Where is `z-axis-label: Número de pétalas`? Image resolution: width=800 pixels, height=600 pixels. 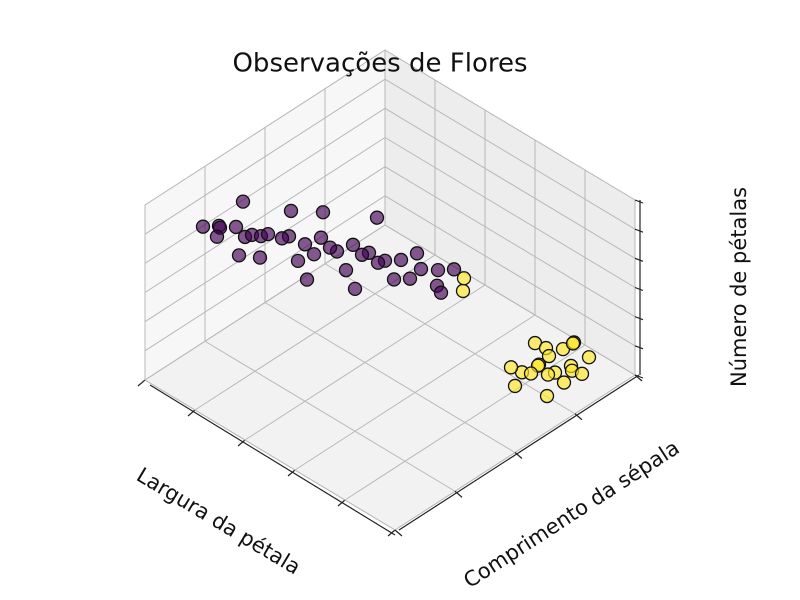
z-axis-label: Número de pétalas is located at coordinates (739, 287).